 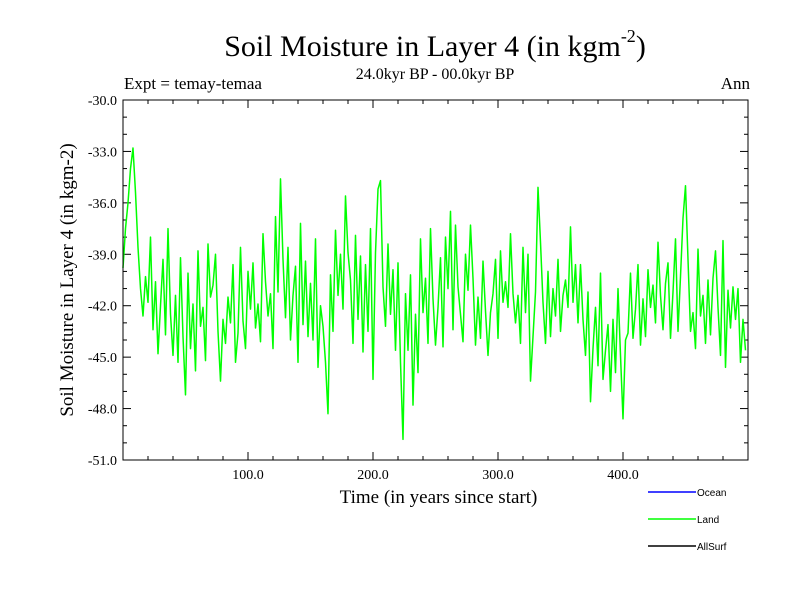 What do you see at coordinates (102, 461) in the screenshot?
I see `y-tick-label: -51.0` at bounding box center [102, 461].